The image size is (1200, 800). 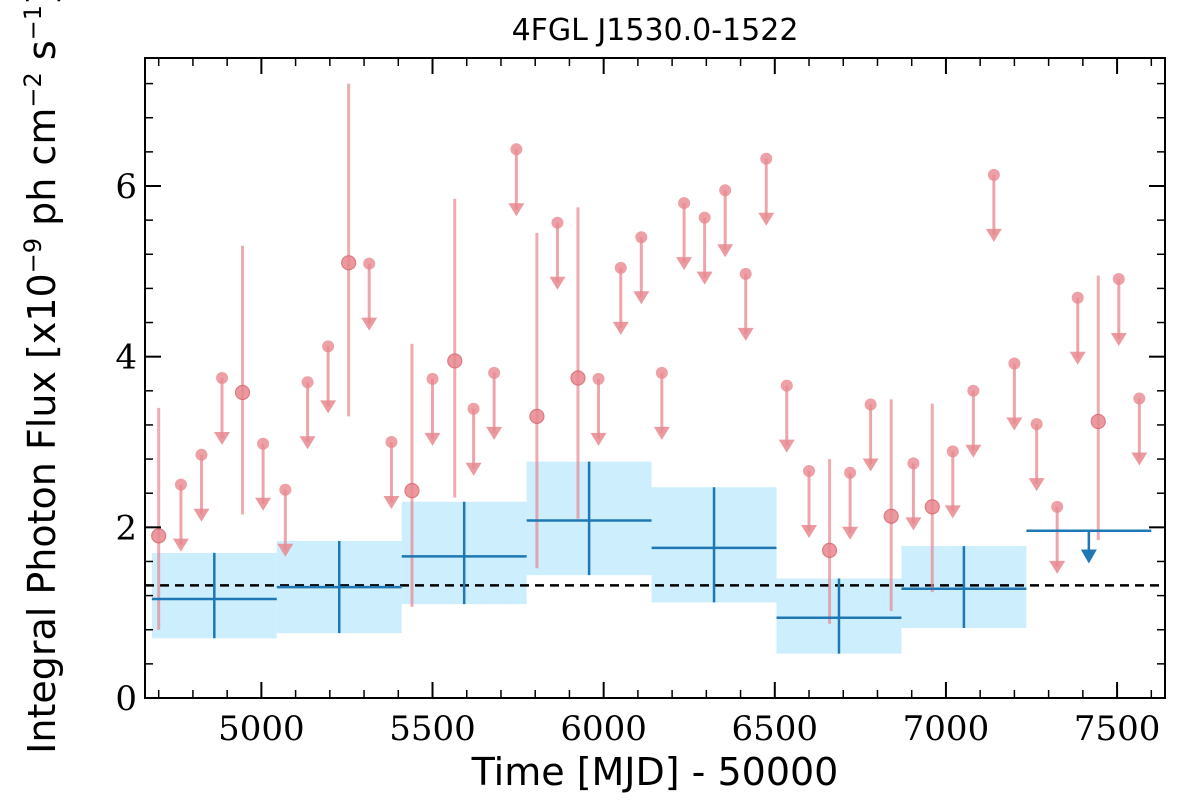 What do you see at coordinates (432, 729) in the screenshot?
I see `x-tick-label: 5500` at bounding box center [432, 729].